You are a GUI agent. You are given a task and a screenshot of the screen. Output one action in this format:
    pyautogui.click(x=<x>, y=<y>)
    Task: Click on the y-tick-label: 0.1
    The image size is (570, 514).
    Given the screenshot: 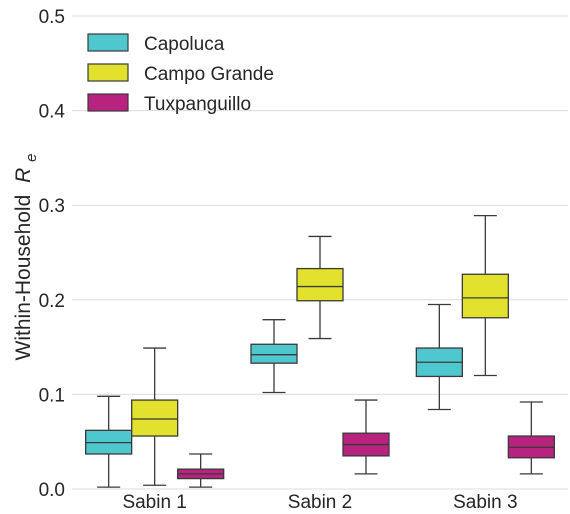 What is the action you would take?
    pyautogui.click(x=52, y=395)
    